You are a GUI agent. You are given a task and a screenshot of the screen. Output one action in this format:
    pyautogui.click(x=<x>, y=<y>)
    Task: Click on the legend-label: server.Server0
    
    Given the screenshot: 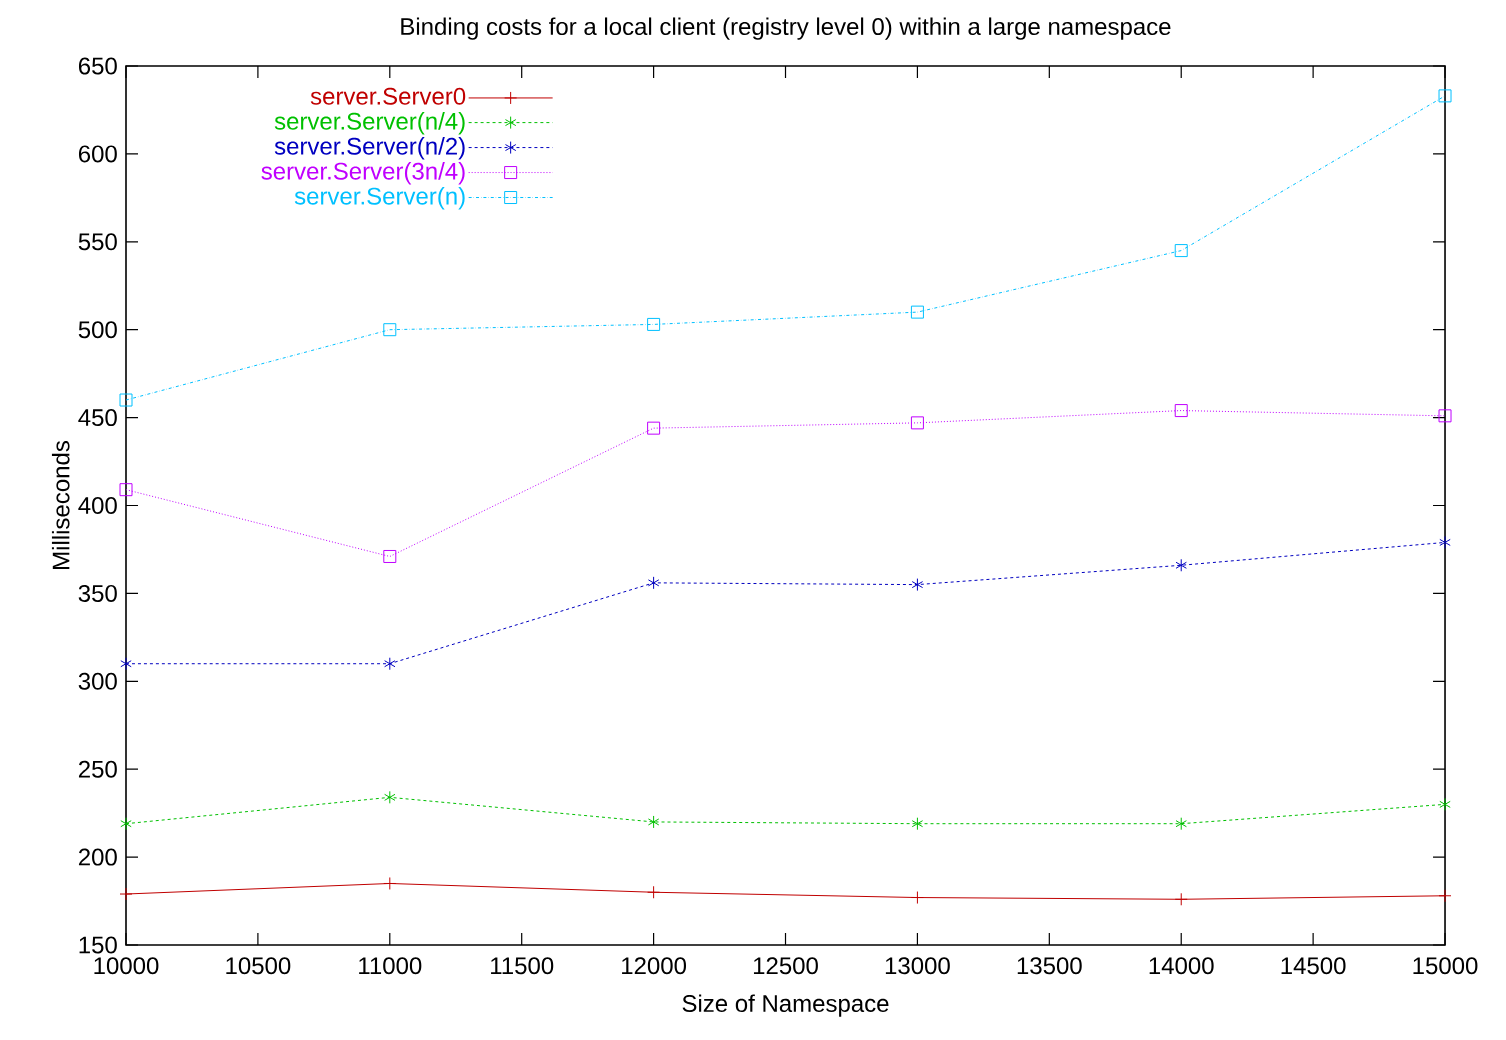 What is the action you would take?
    pyautogui.click(x=388, y=96)
    